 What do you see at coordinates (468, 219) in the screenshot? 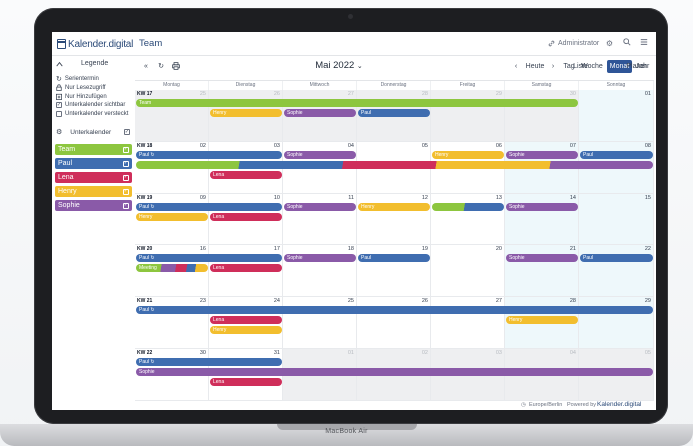
I see `day-cell: 13` at bounding box center [468, 219].